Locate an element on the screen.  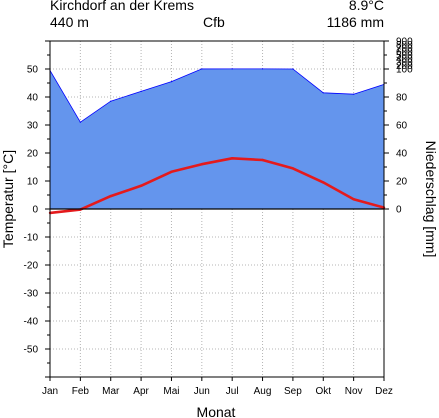
y2-tick-label: 0 is located at coordinates (399, 210).